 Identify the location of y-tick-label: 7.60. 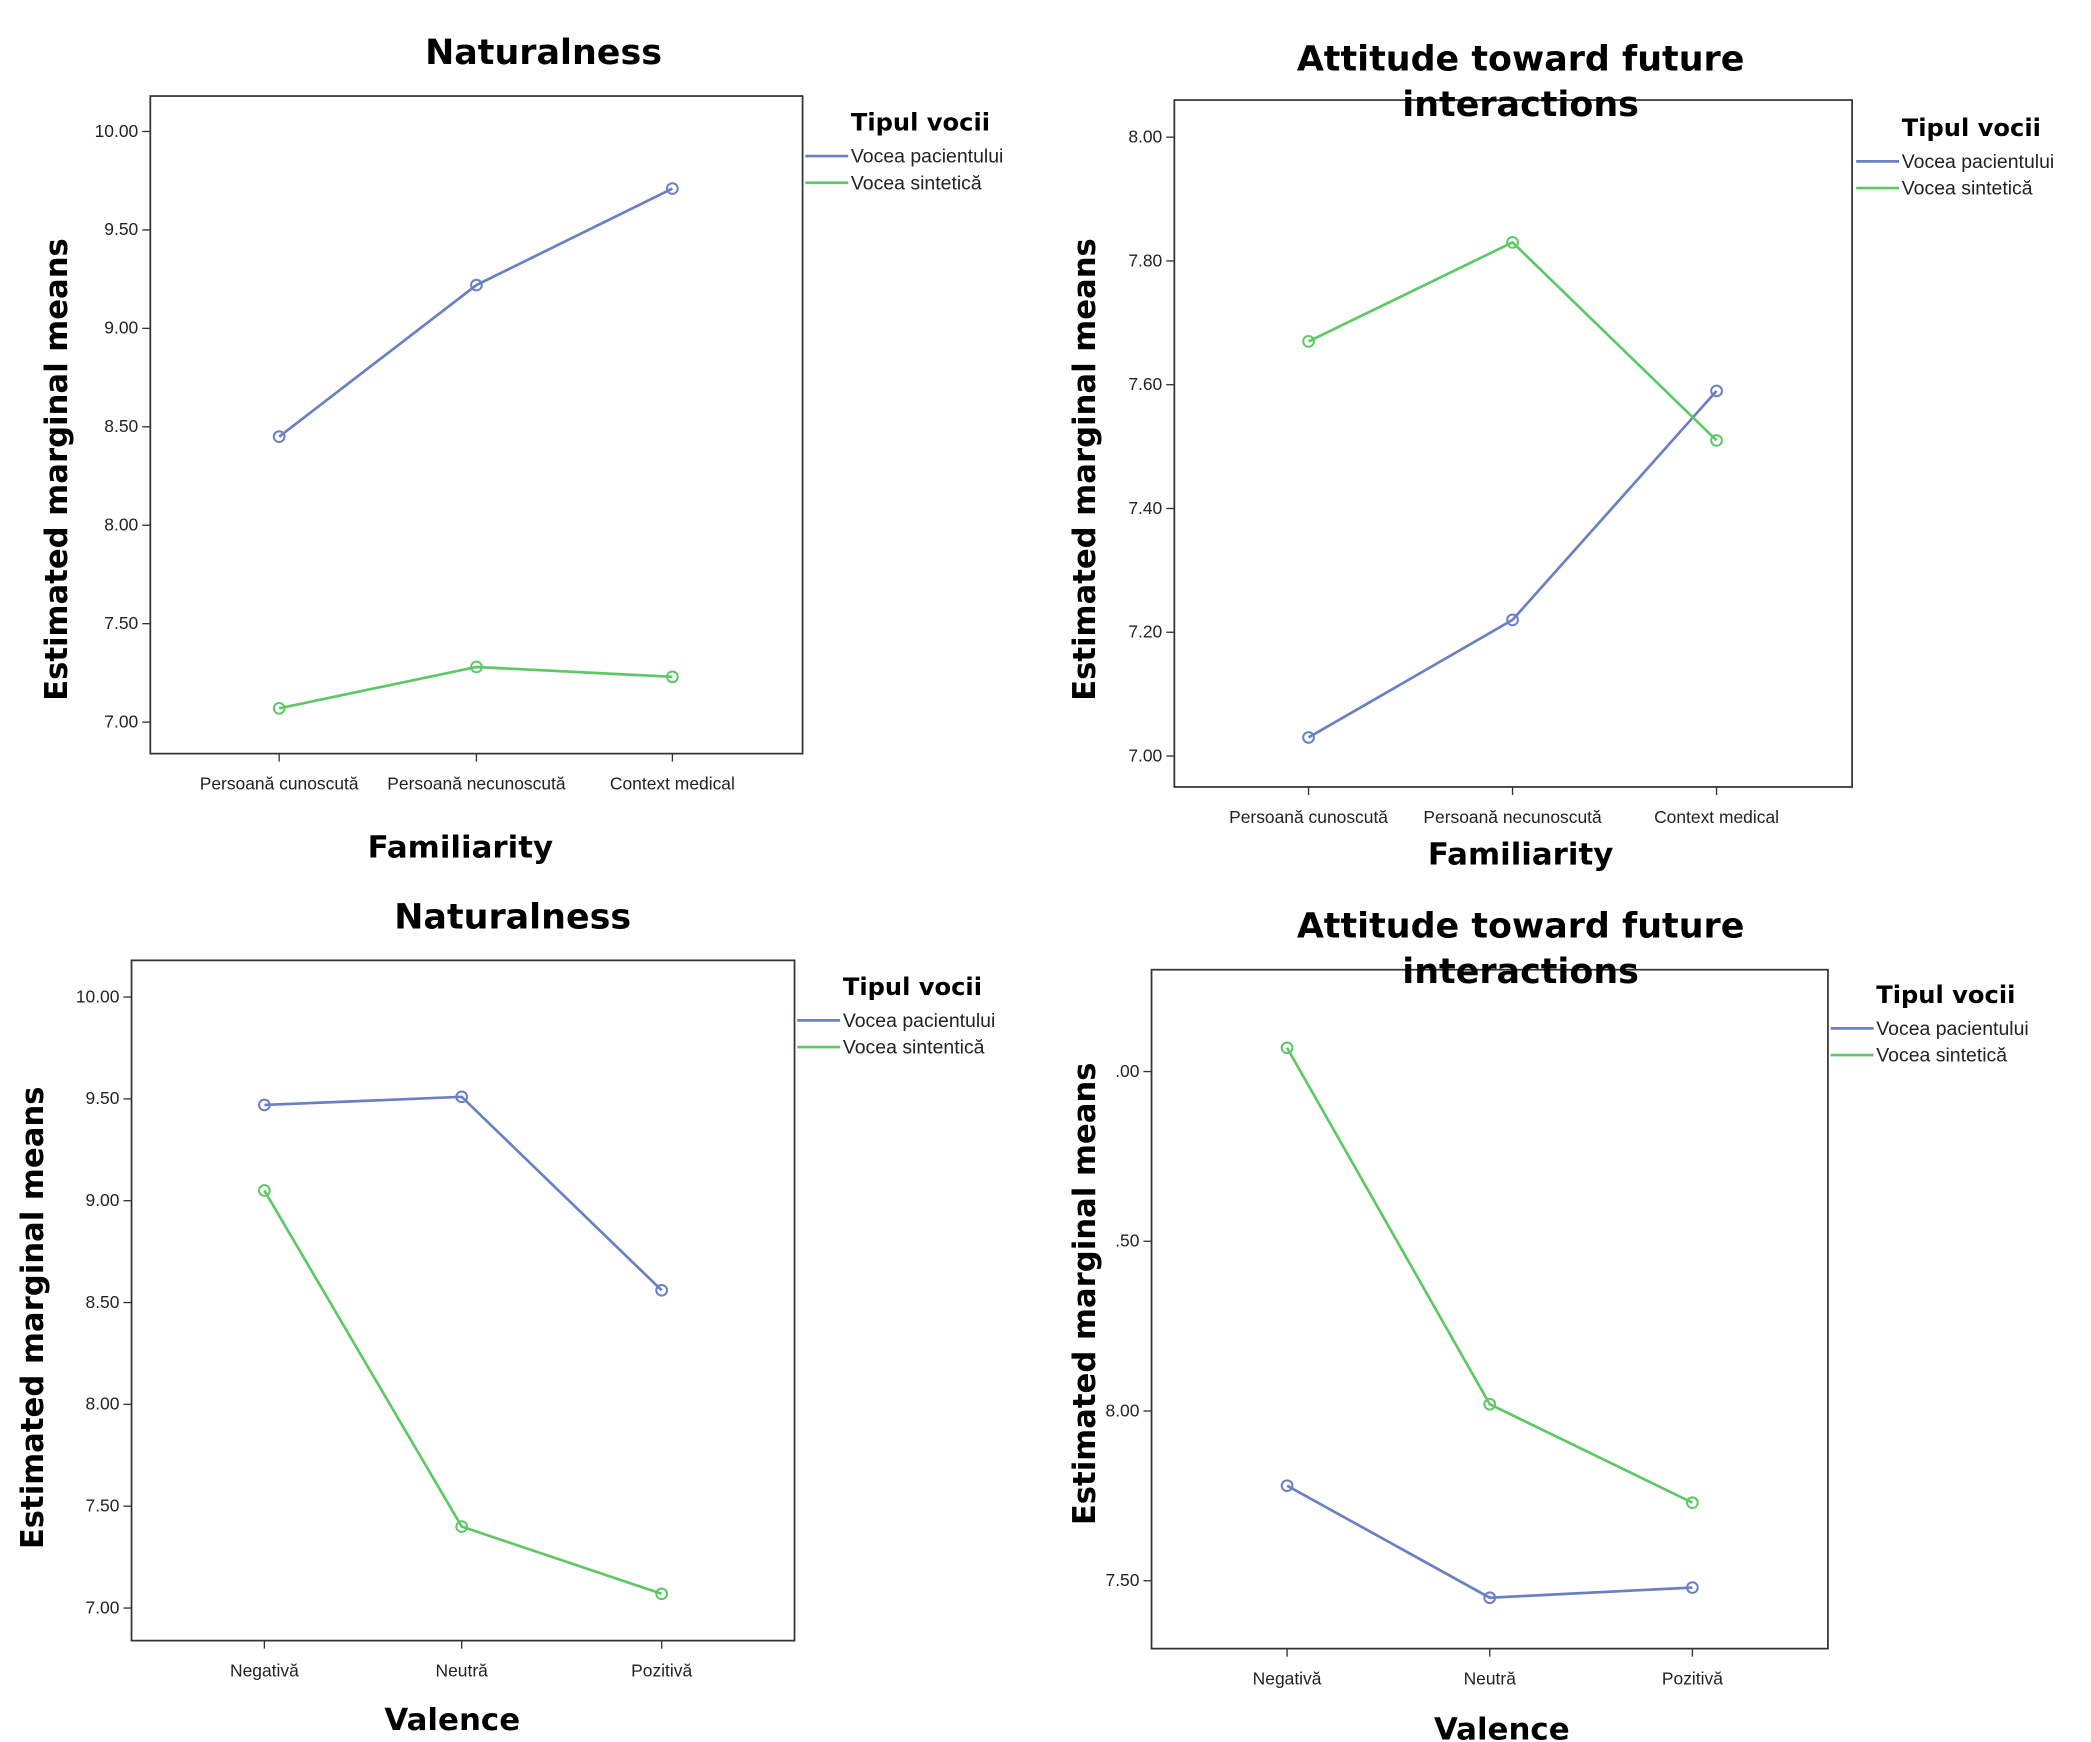
(1145, 384).